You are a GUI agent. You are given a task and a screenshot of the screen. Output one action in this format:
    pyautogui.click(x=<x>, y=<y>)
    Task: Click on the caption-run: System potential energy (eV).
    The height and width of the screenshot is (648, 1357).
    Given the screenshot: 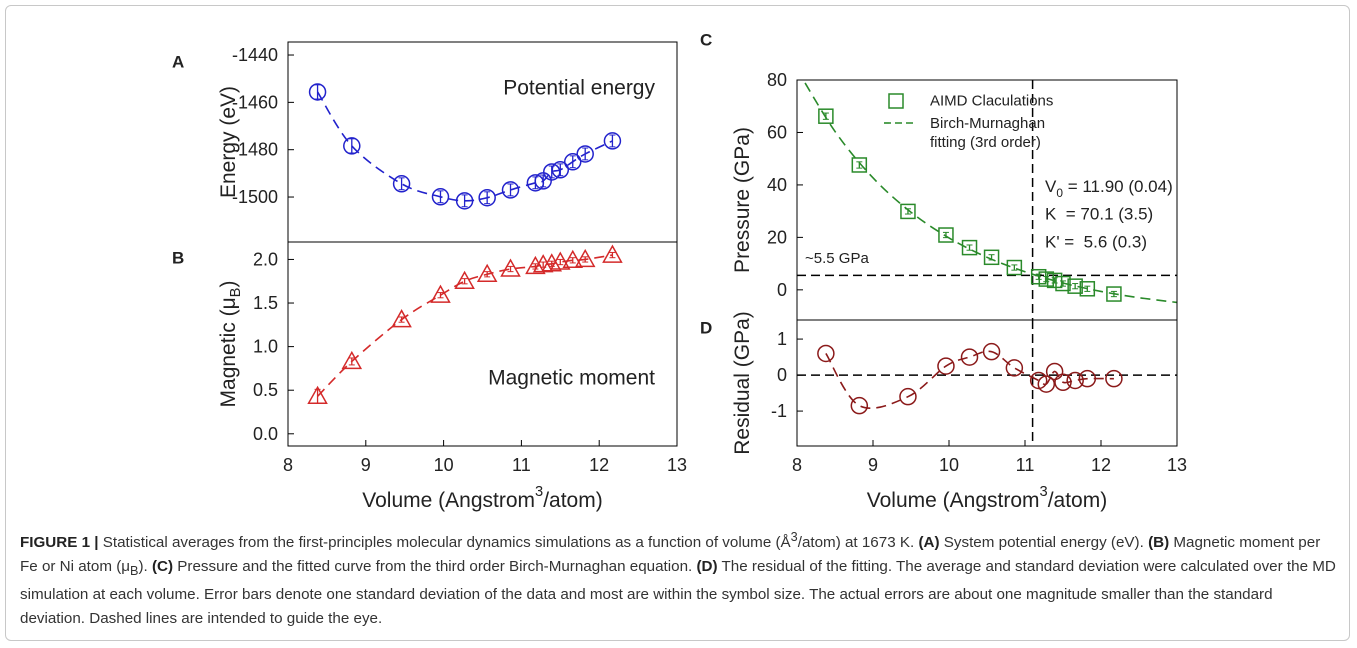 What is the action you would take?
    pyautogui.click(x=1044, y=543)
    